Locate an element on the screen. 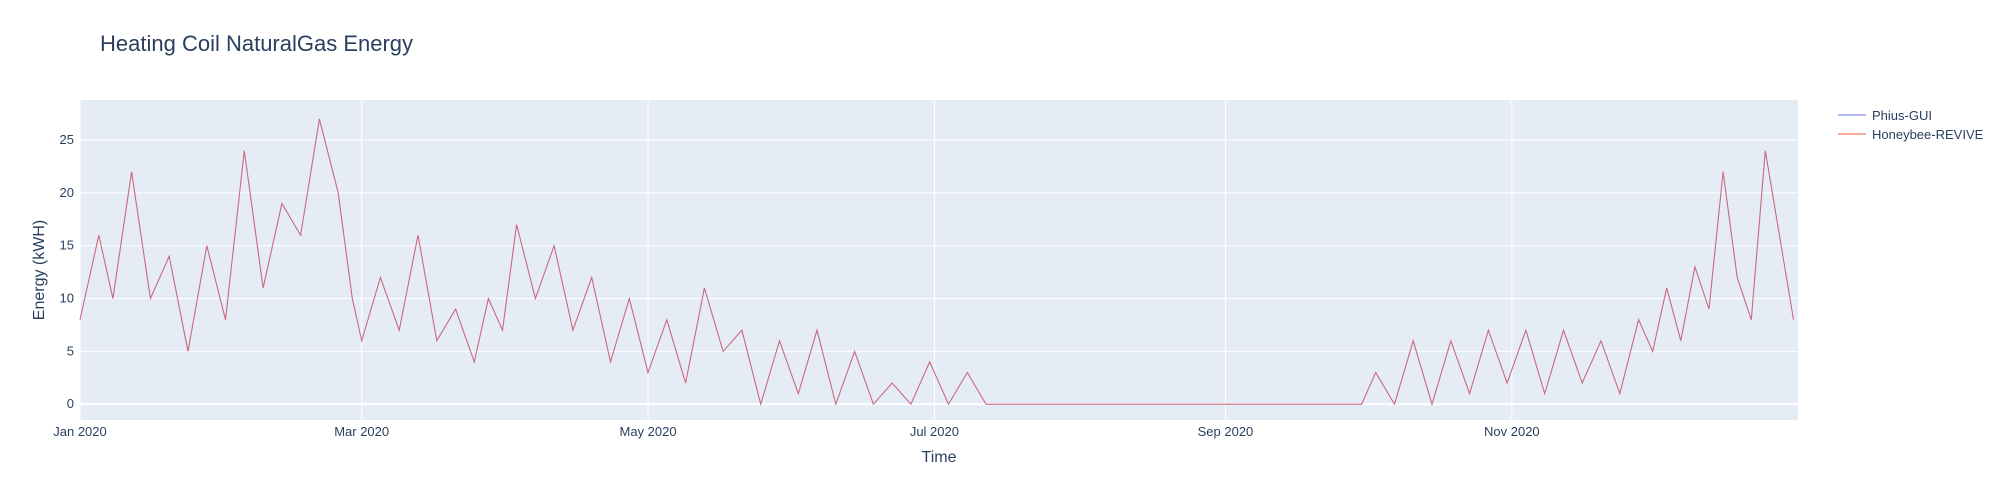  y-axis-ticks: 0 5 10 15 20 25 is located at coordinates (67, 271).